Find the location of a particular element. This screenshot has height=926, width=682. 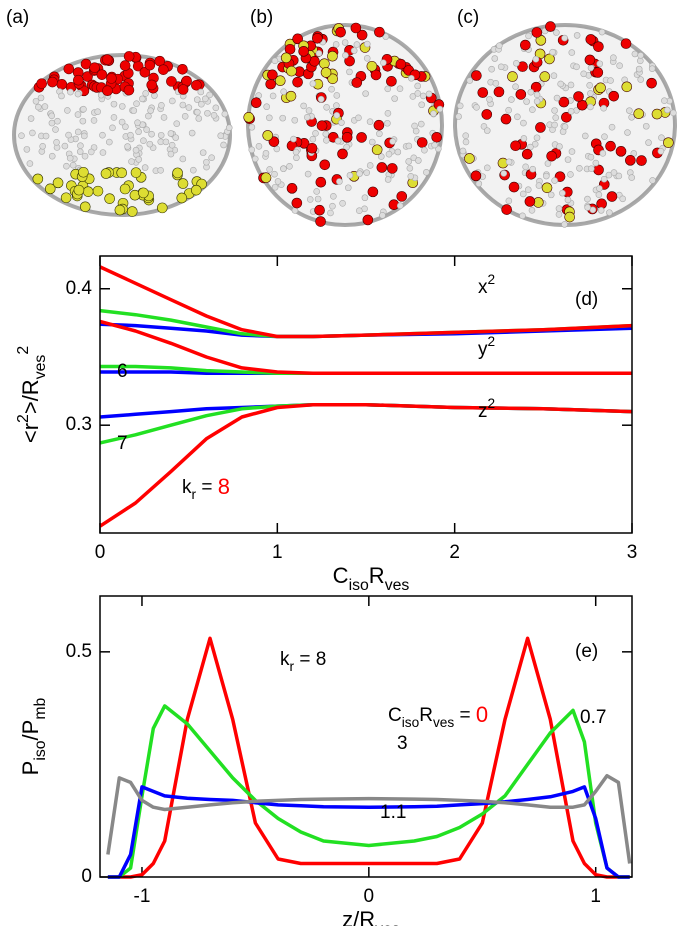

panel-label: (b) is located at coordinates (261, 17).